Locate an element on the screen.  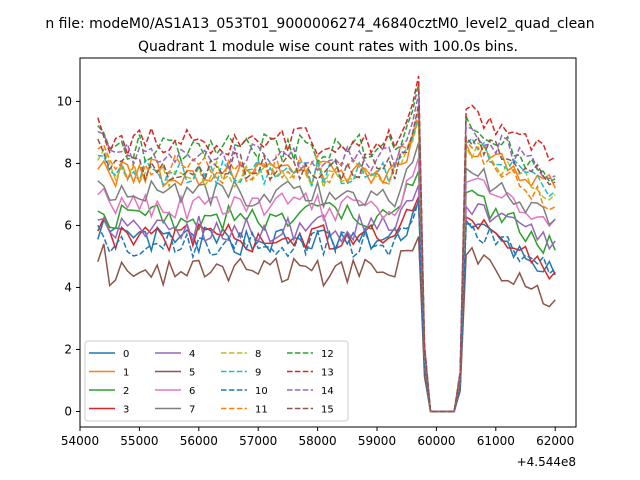
legend-label: 9 is located at coordinates (258, 373).